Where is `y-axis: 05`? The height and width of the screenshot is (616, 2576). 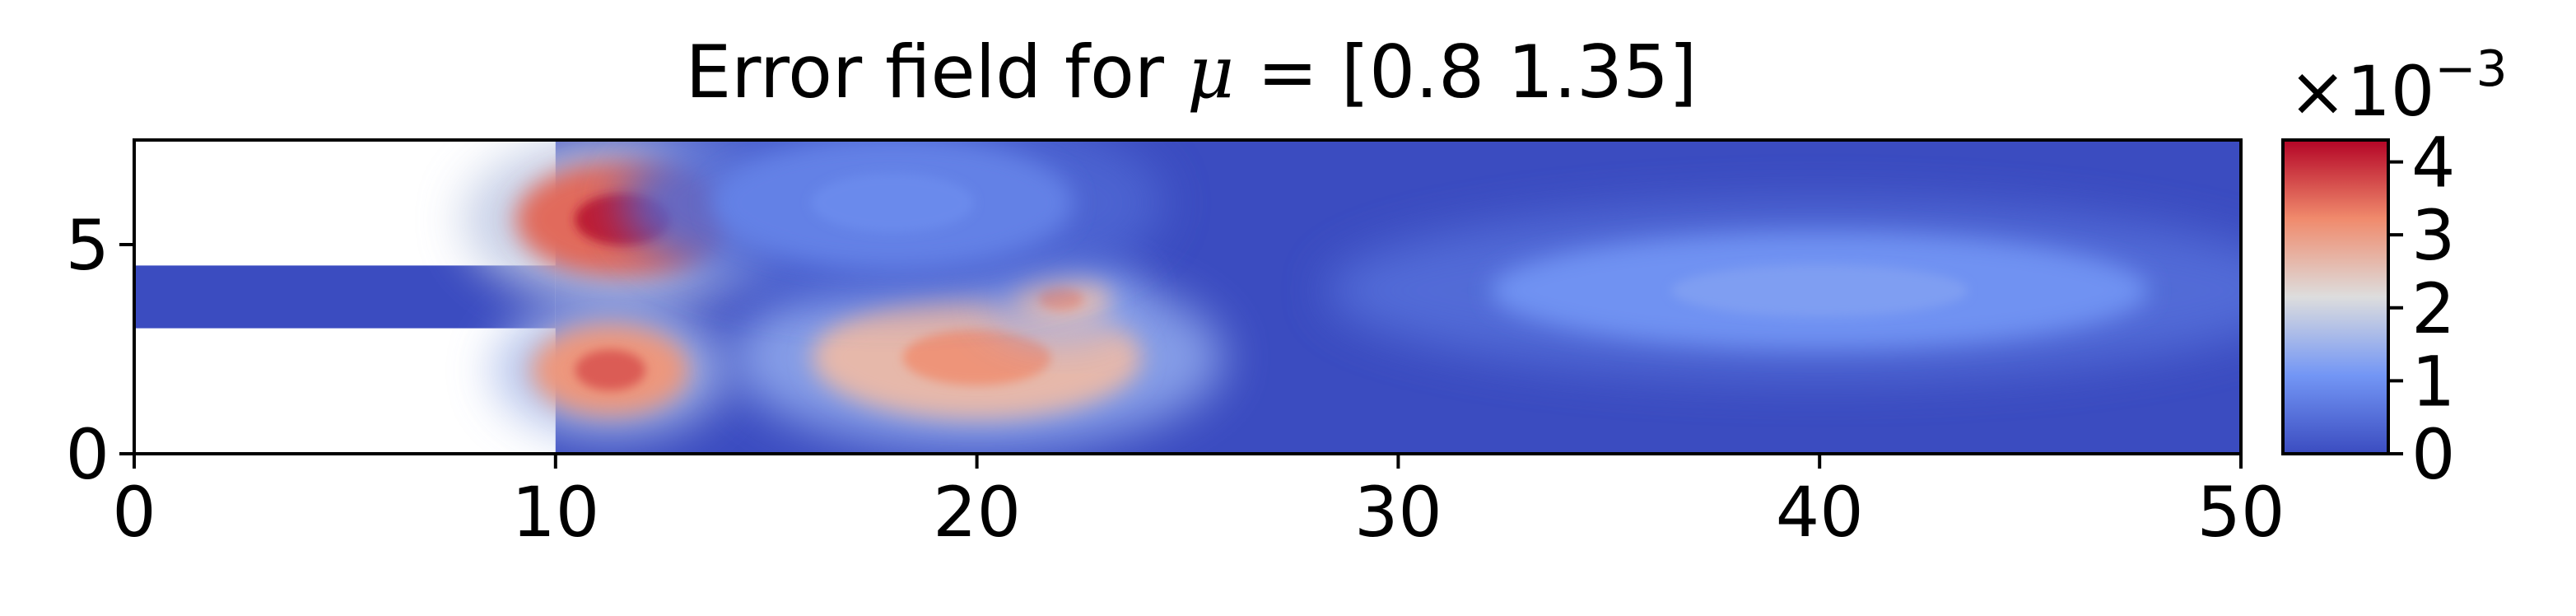
y-axis: 05 is located at coordinates (100, 350).